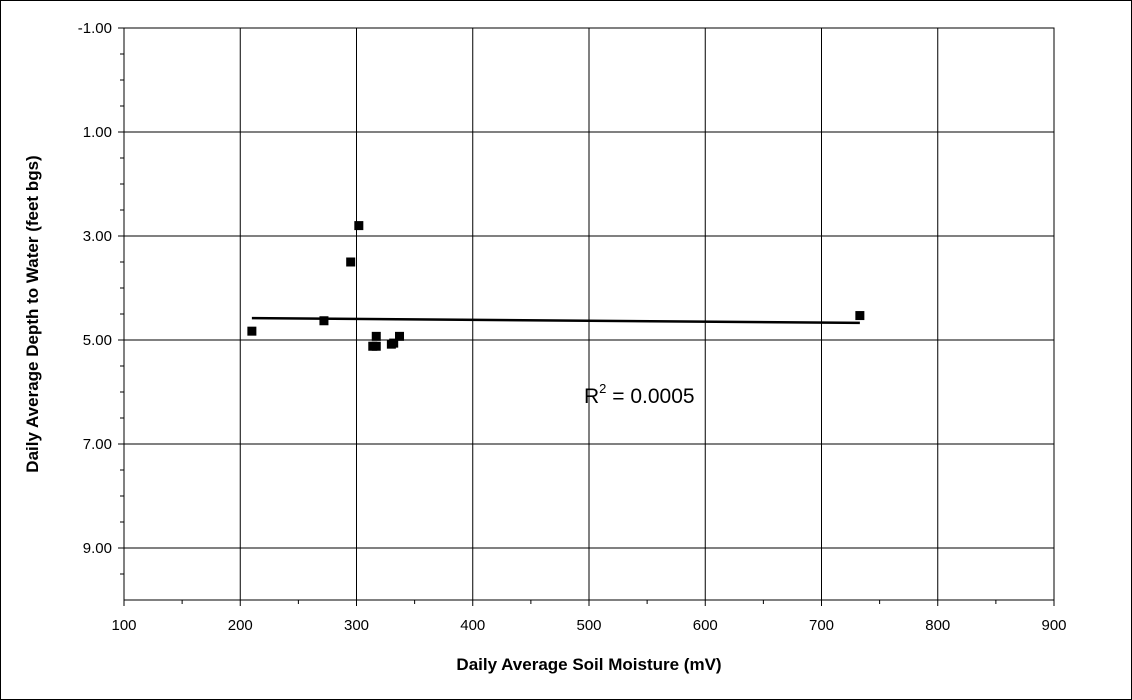  Describe the element at coordinates (97, 236) in the screenshot. I see `y-tick-label: 3.00` at that location.